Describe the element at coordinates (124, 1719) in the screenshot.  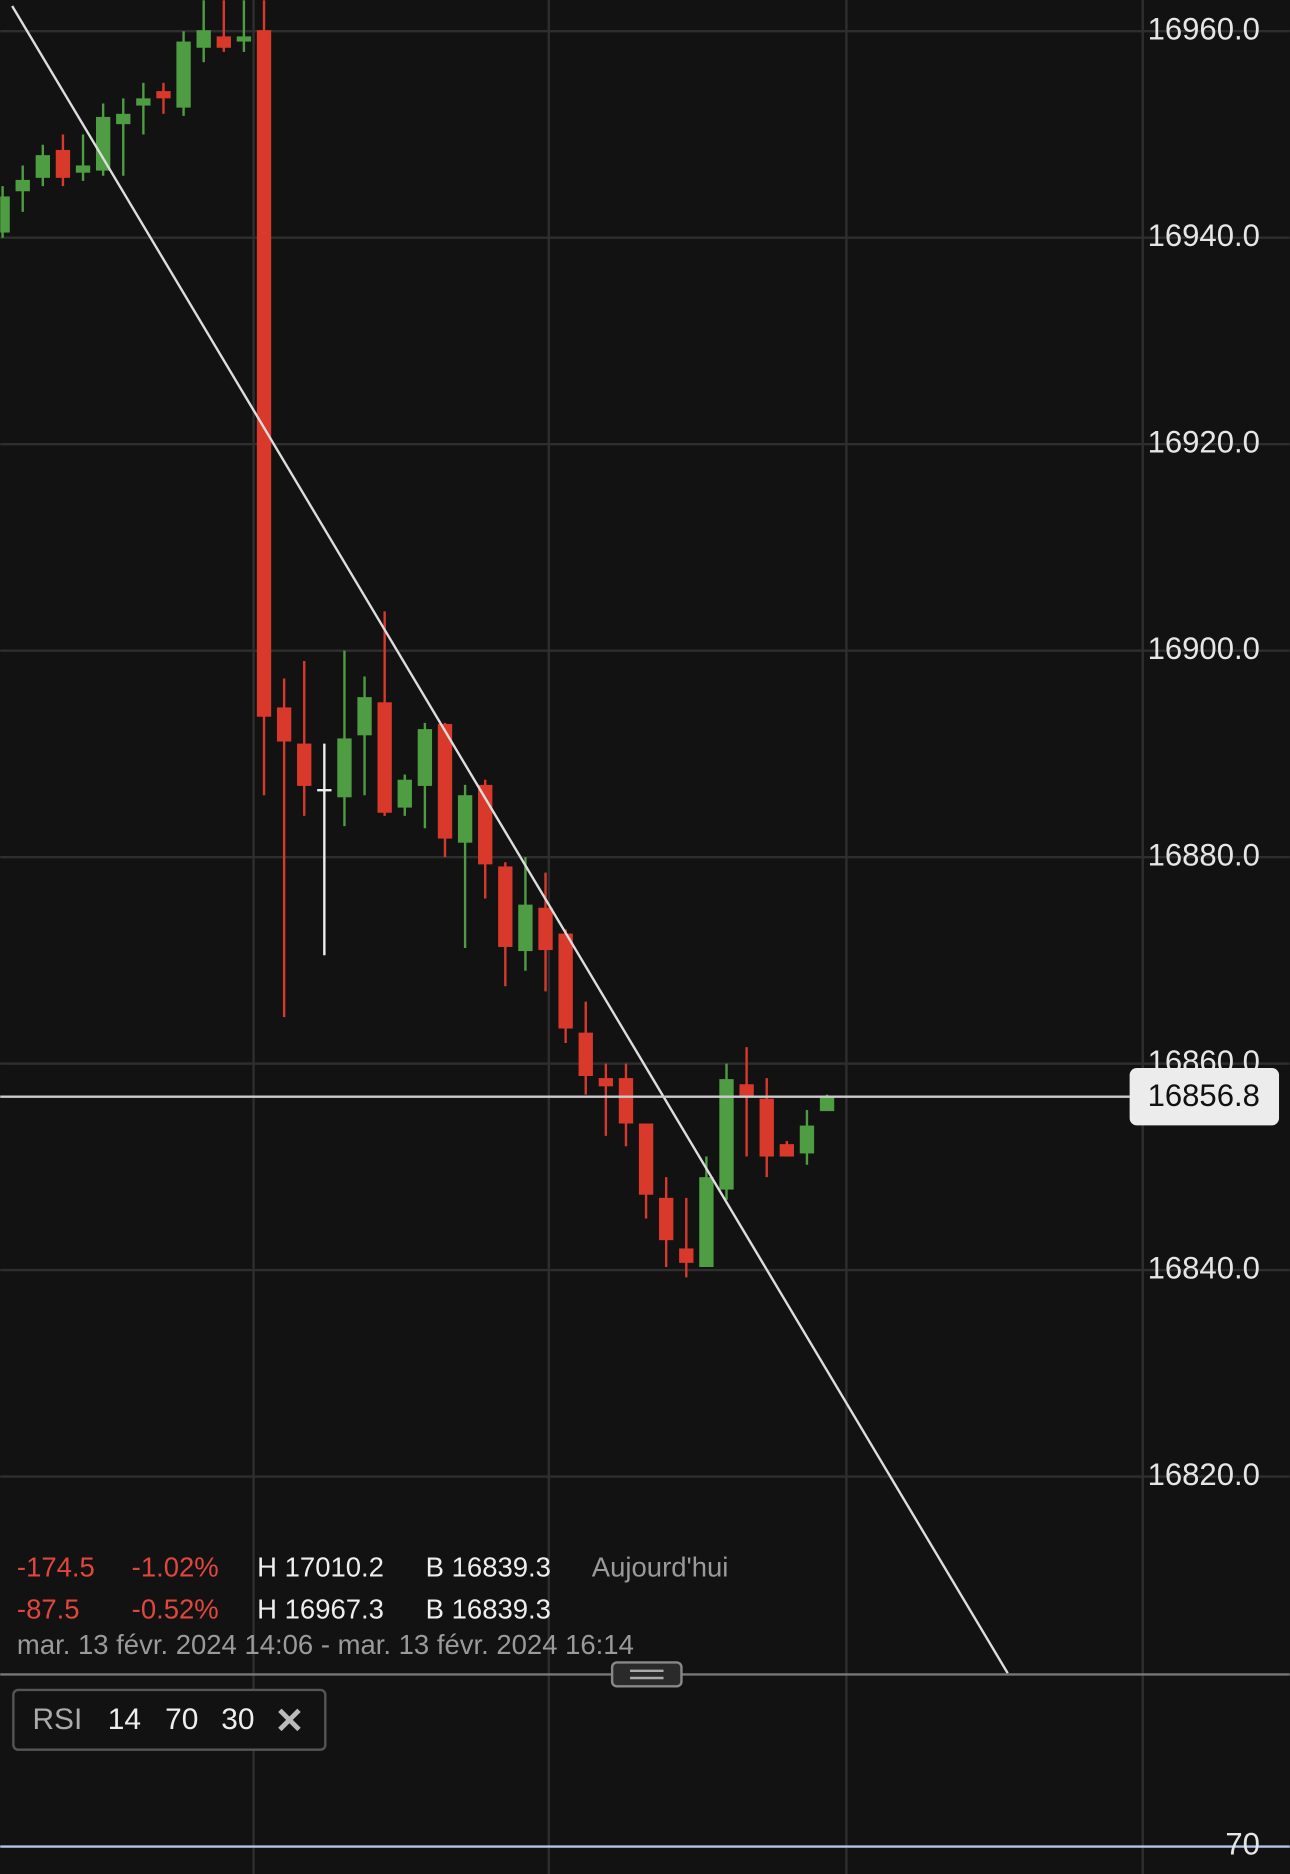
I see `rsi-param: 14` at that location.